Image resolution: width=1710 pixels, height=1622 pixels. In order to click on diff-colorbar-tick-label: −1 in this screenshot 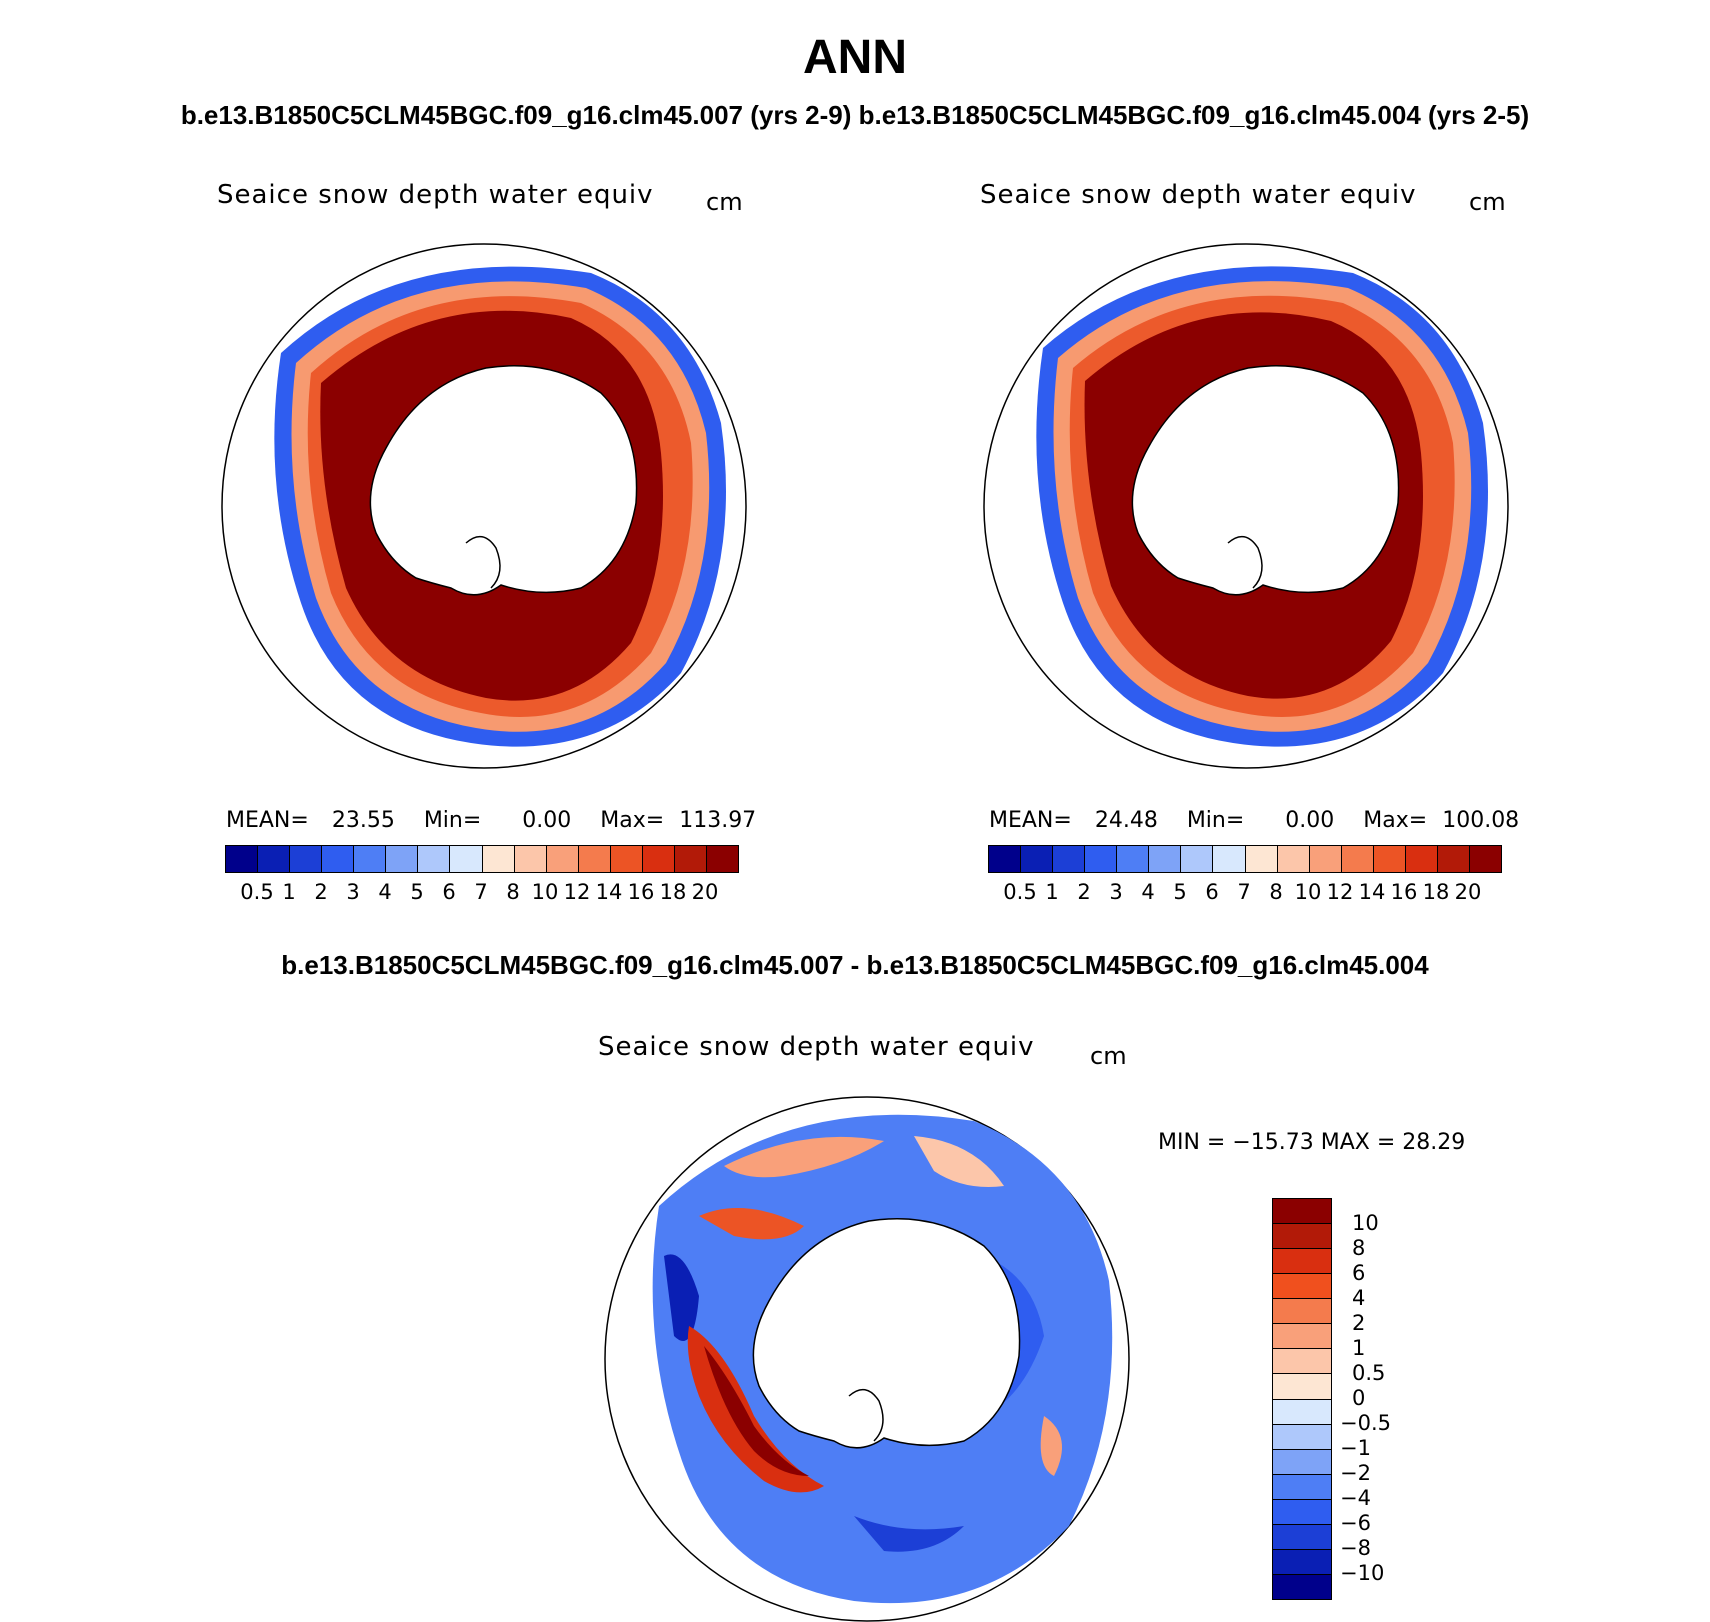, I will do `click(1355, 1448)`.